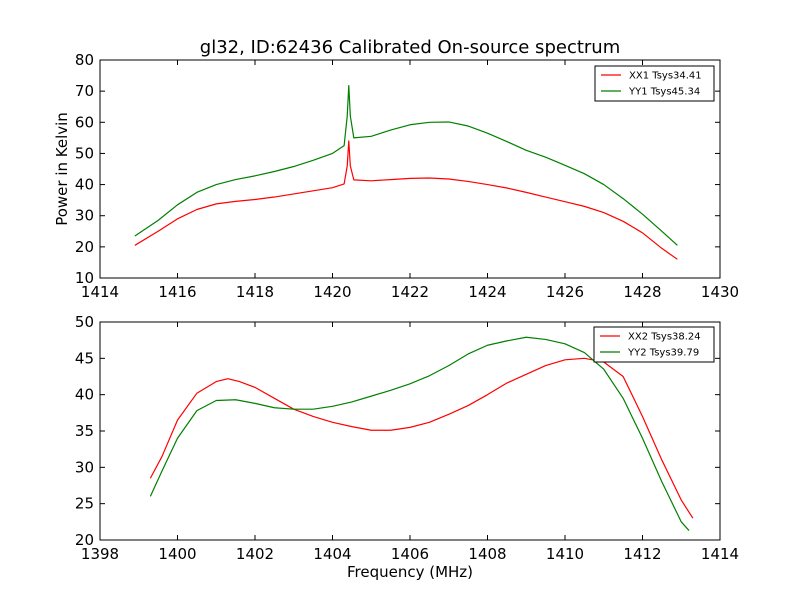 The width and height of the screenshot is (800, 600). I want to click on bottom-x-tick-label: 1410, so click(565, 554).